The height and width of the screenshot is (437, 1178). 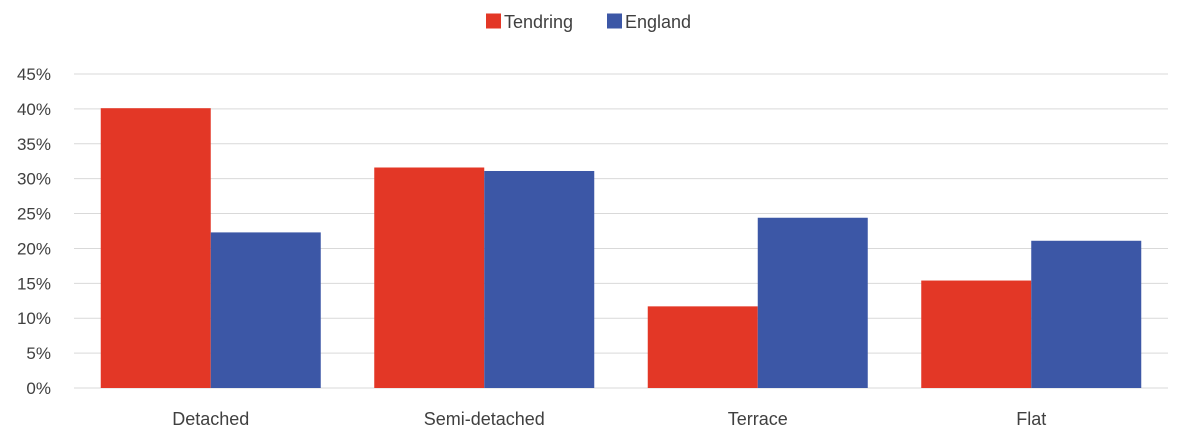 What do you see at coordinates (1031, 419) in the screenshot?
I see `x-tick-label: Flat` at bounding box center [1031, 419].